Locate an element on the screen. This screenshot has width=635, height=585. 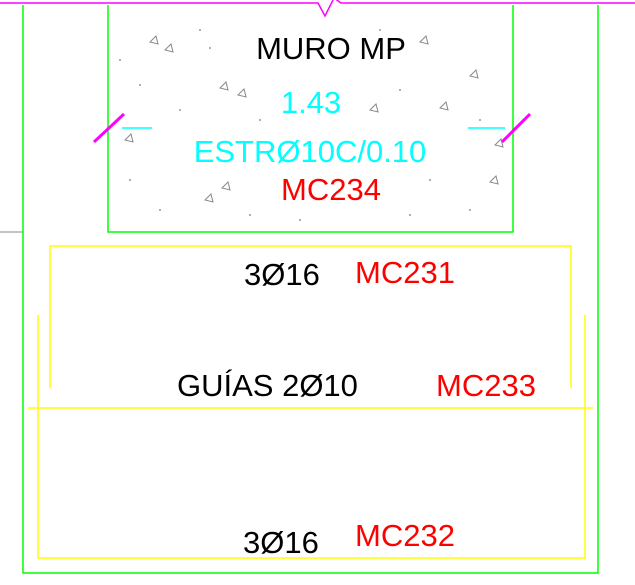
bottom-bars-mark: MC232 is located at coordinates (405, 535).